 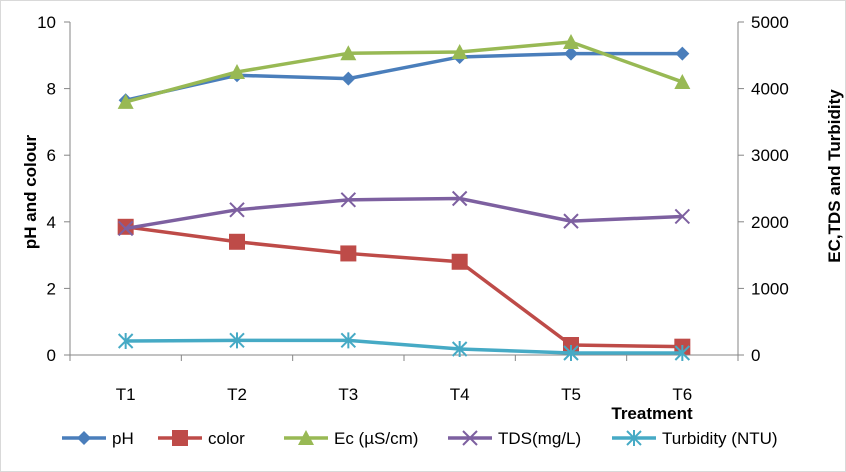 I want to click on x-tick-label: T2, so click(x=237, y=394).